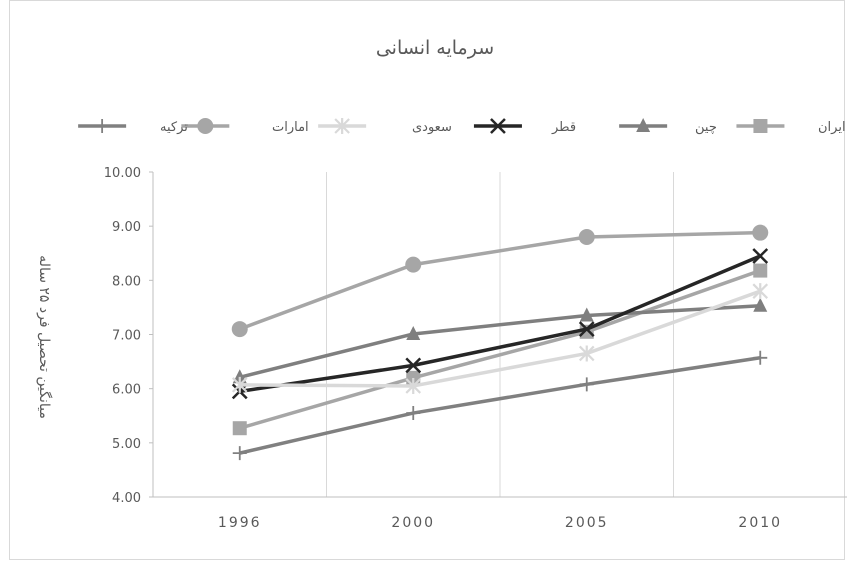 The width and height of the screenshot is (847, 562). What do you see at coordinates (245, 126) in the screenshot?
I see `legend-item-5: امارات` at bounding box center [245, 126].